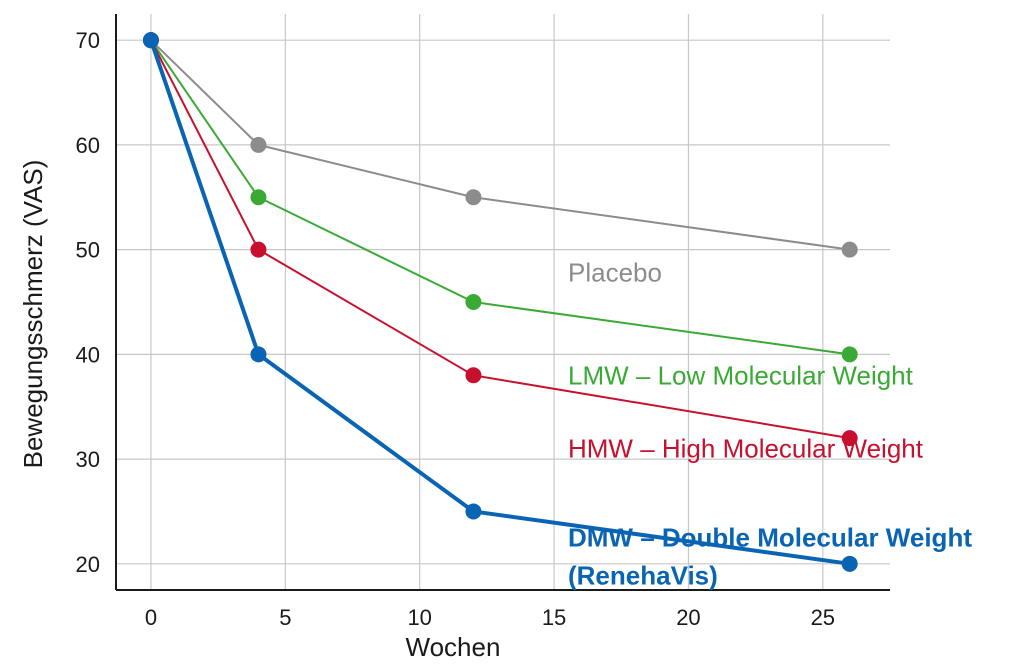 The width and height of the screenshot is (1024, 667). Describe the element at coordinates (823, 617) in the screenshot. I see `x-tick-label: 25` at that location.